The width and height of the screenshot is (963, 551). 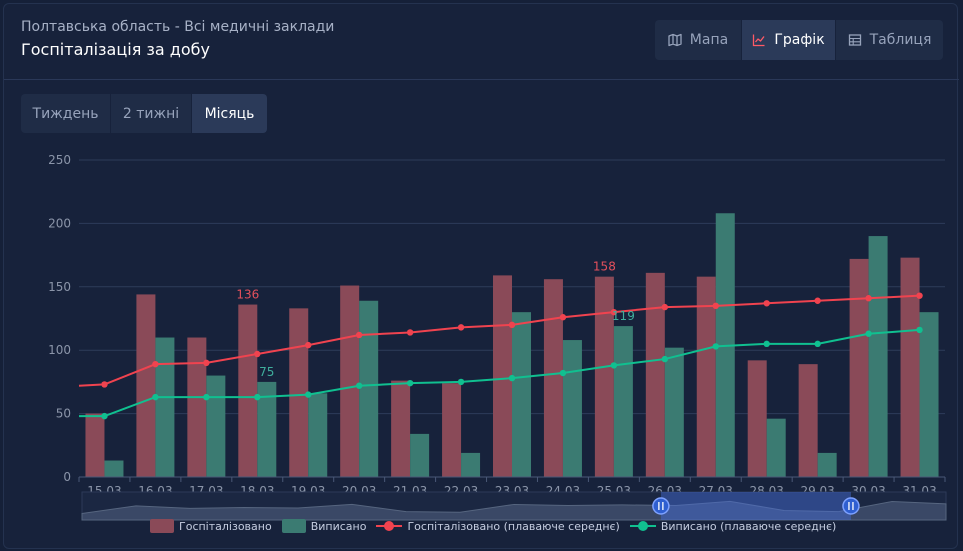 What do you see at coordinates (247, 295) in the screenshot?
I see `data-label-hospitalized-18-03: 136` at bounding box center [247, 295].